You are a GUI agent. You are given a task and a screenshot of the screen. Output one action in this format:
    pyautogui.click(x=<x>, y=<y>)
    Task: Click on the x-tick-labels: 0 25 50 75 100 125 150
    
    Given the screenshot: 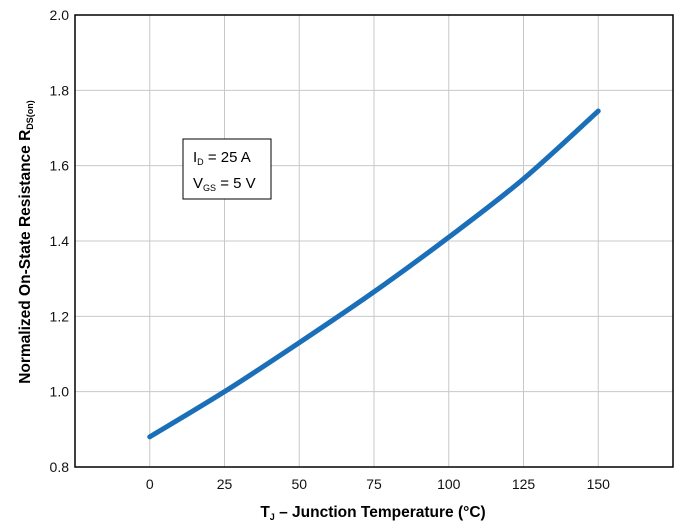 What is the action you would take?
    pyautogui.click(x=378, y=484)
    